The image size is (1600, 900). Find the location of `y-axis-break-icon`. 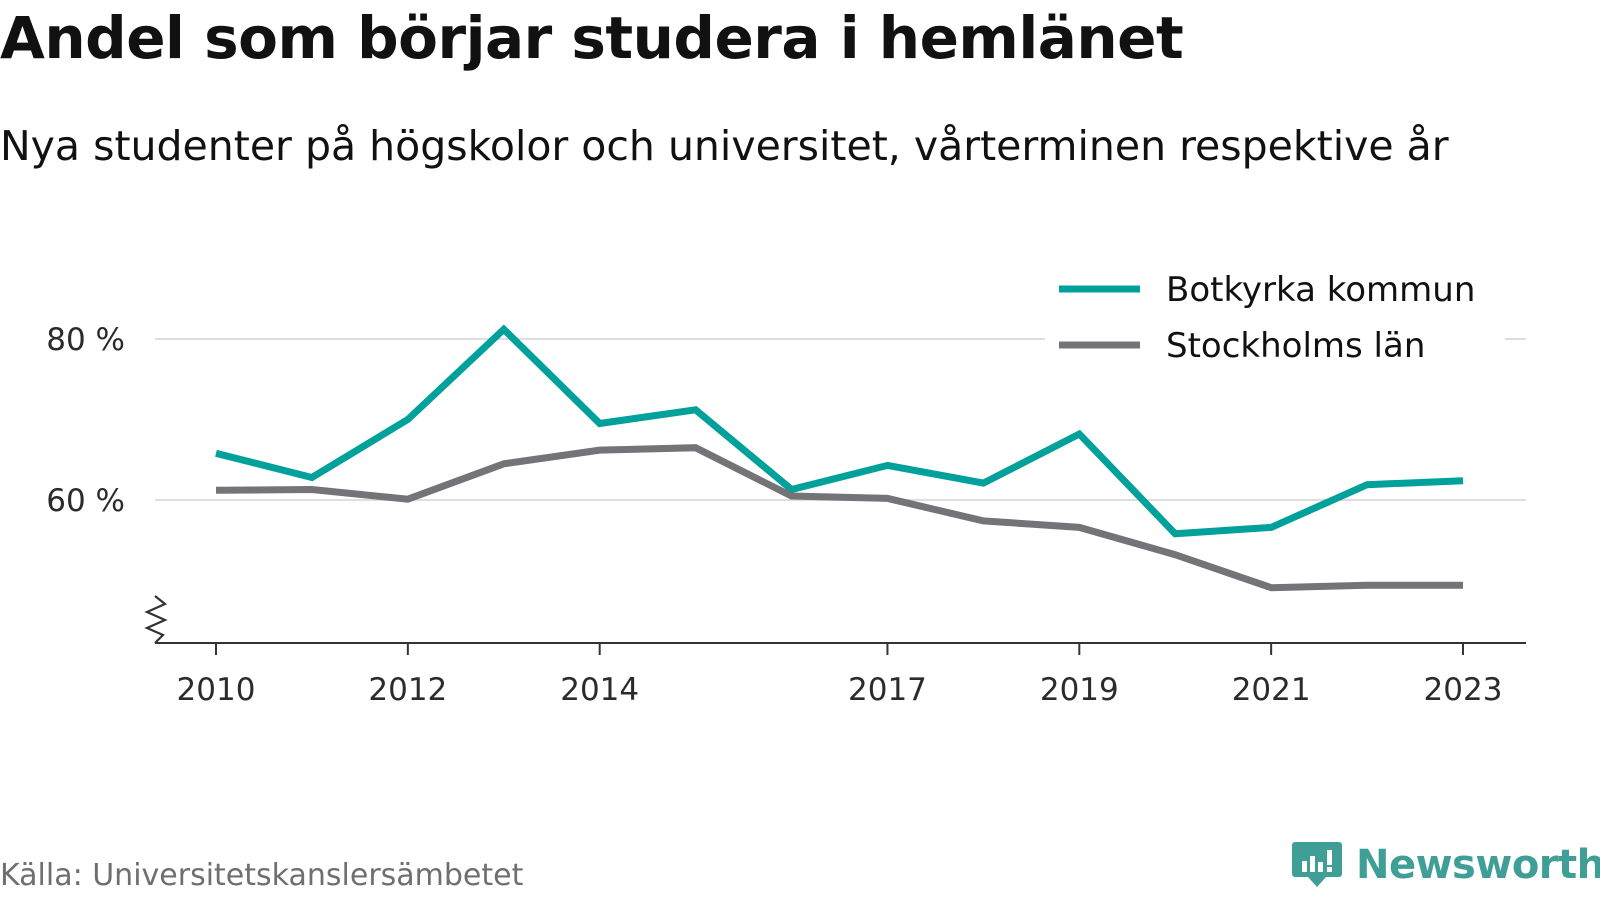

y-axis-break-icon is located at coordinates (156, 619).